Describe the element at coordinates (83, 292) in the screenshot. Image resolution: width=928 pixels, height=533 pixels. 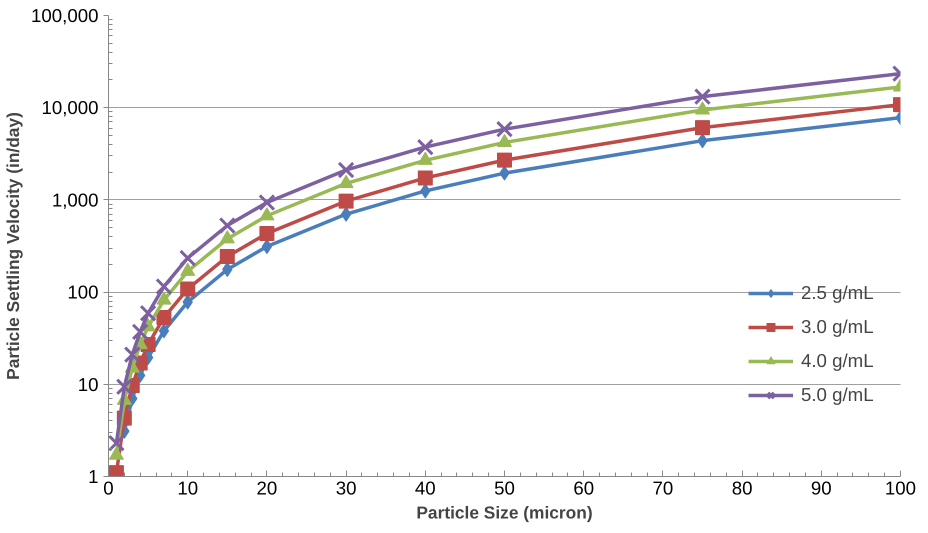
I see `y-tick-label: 100` at that location.